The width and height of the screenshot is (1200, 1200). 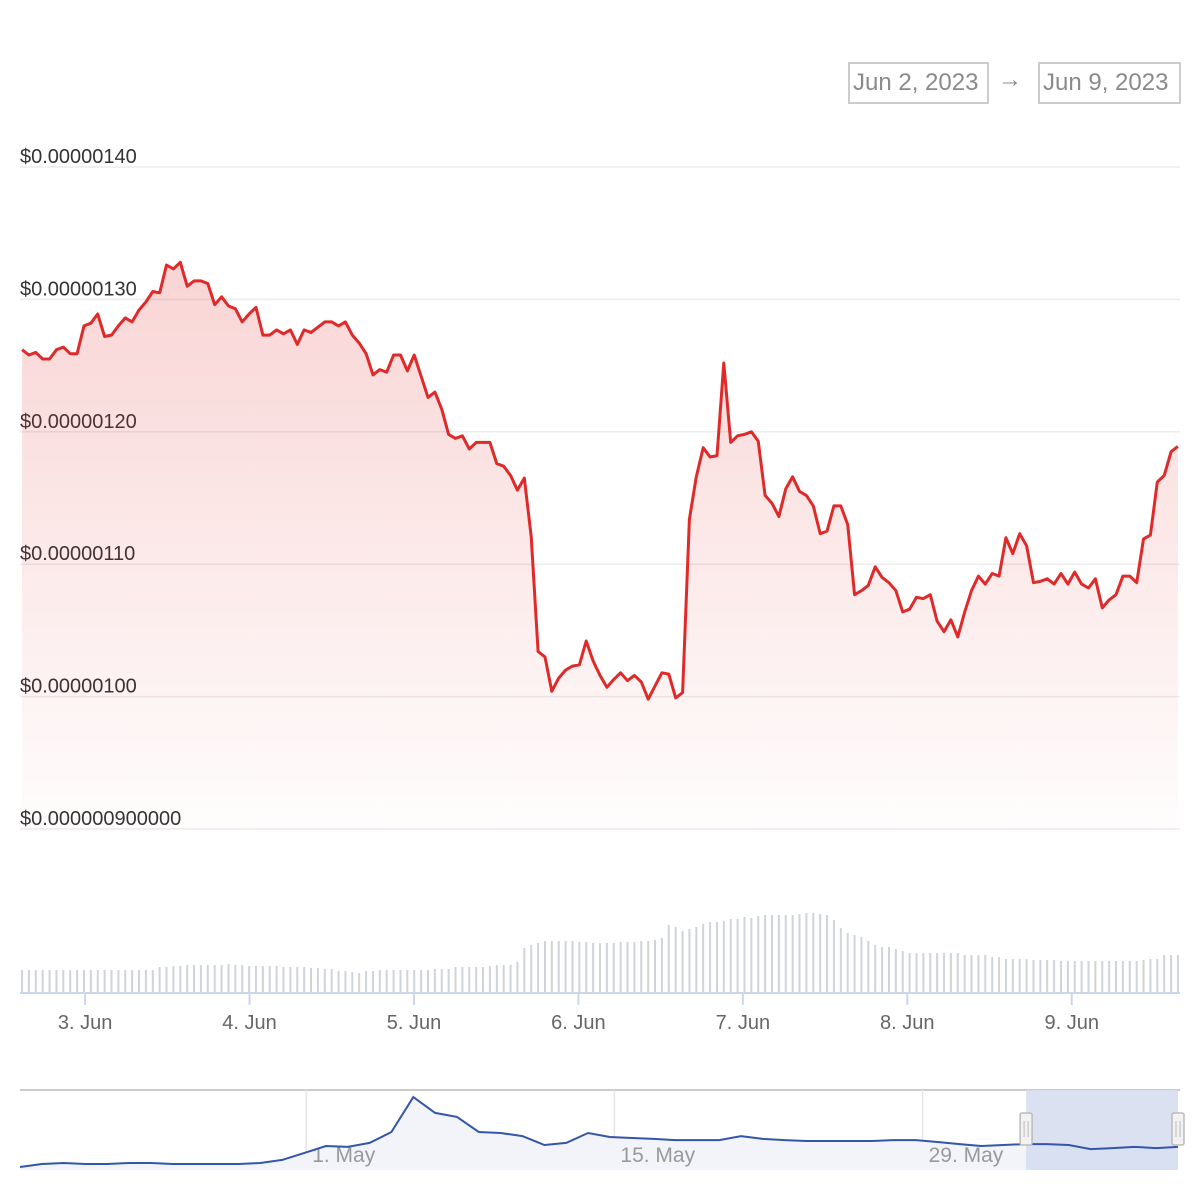 I want to click on x-tick-label: 5. Jun, so click(x=414, y=1023).